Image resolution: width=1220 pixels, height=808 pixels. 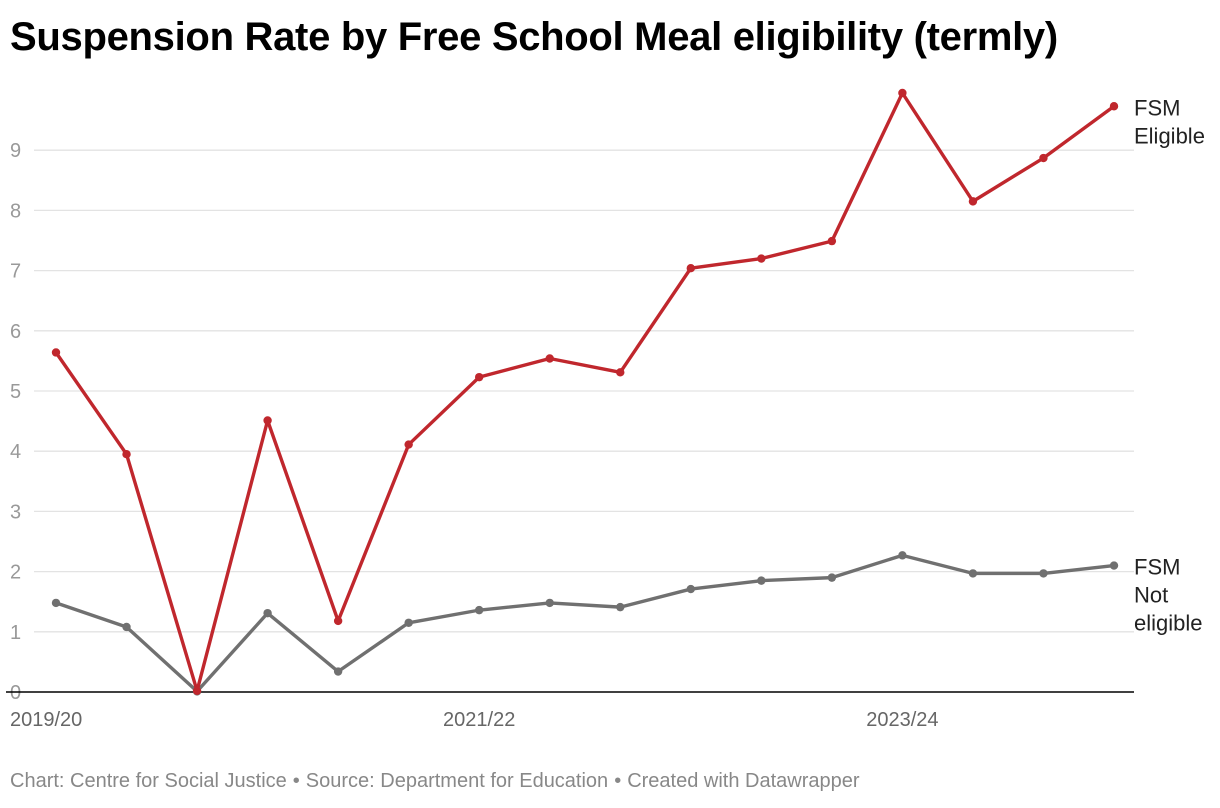 I want to click on y-tick-label-1: 1, so click(x=15, y=633).